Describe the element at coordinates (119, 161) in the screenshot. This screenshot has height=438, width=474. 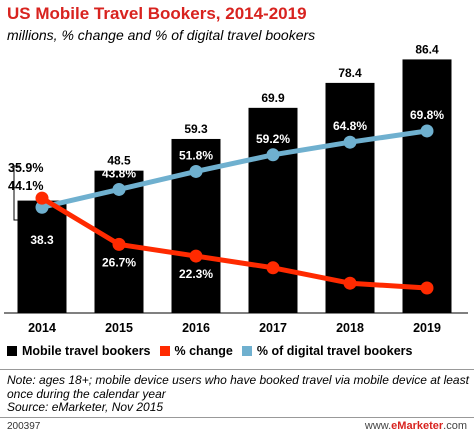
I see `bar-label-2015: 48.5` at that location.